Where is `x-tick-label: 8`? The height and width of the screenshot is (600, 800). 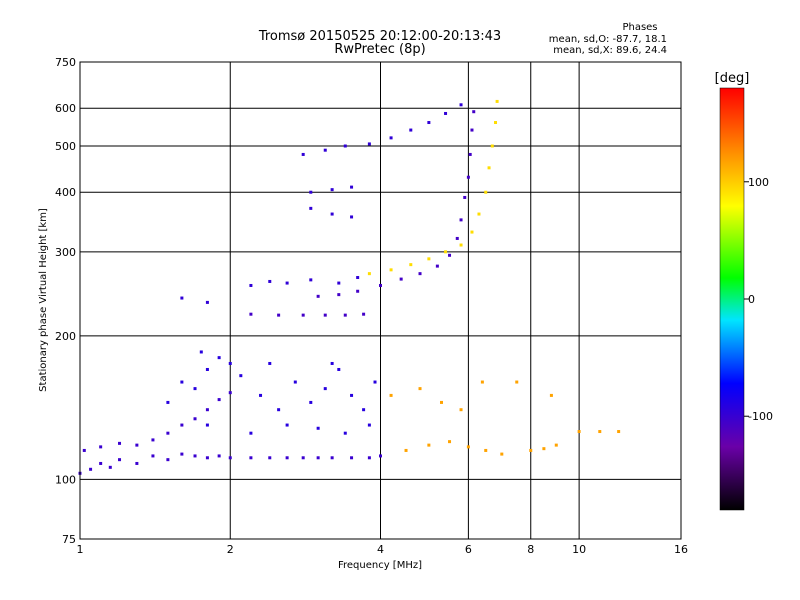
x-tick-label: 8 is located at coordinates (530, 549).